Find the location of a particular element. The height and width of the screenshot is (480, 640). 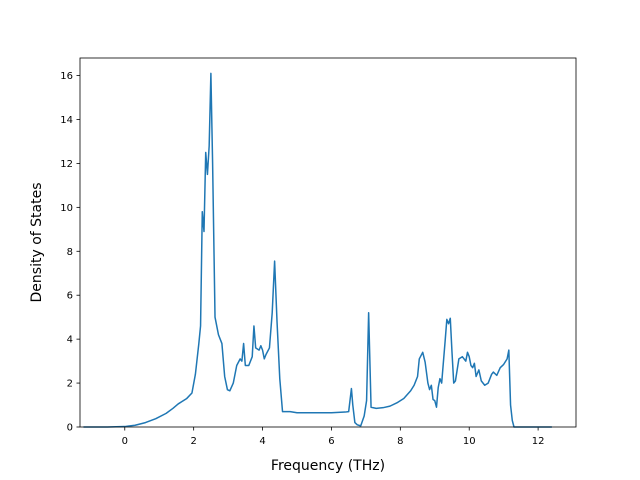

y-tick-label: 2 is located at coordinates (70, 384).